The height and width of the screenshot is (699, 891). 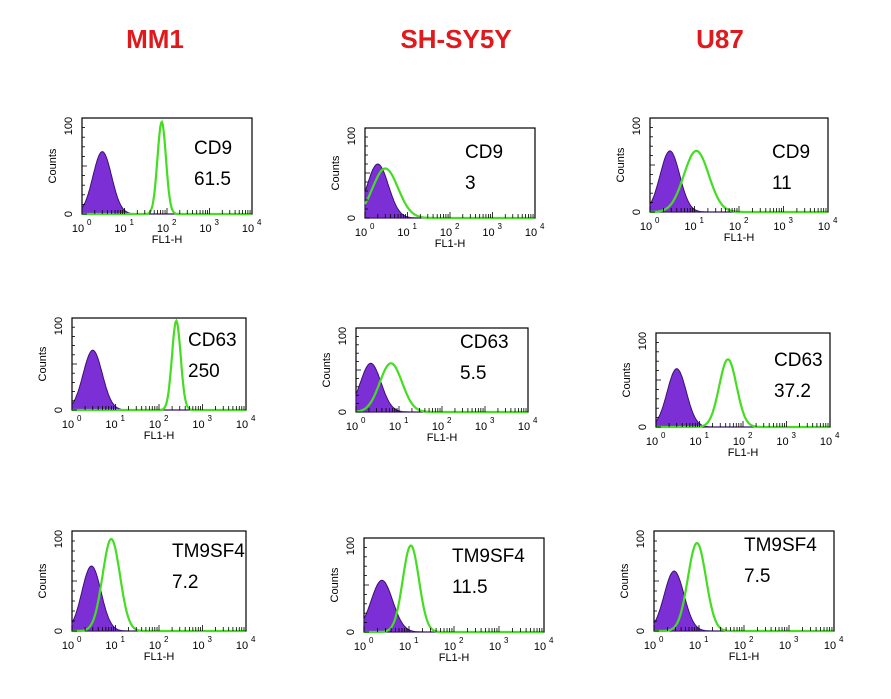 What do you see at coordinates (185, 582) in the screenshot?
I see `marker-value-label: 7.2` at bounding box center [185, 582].